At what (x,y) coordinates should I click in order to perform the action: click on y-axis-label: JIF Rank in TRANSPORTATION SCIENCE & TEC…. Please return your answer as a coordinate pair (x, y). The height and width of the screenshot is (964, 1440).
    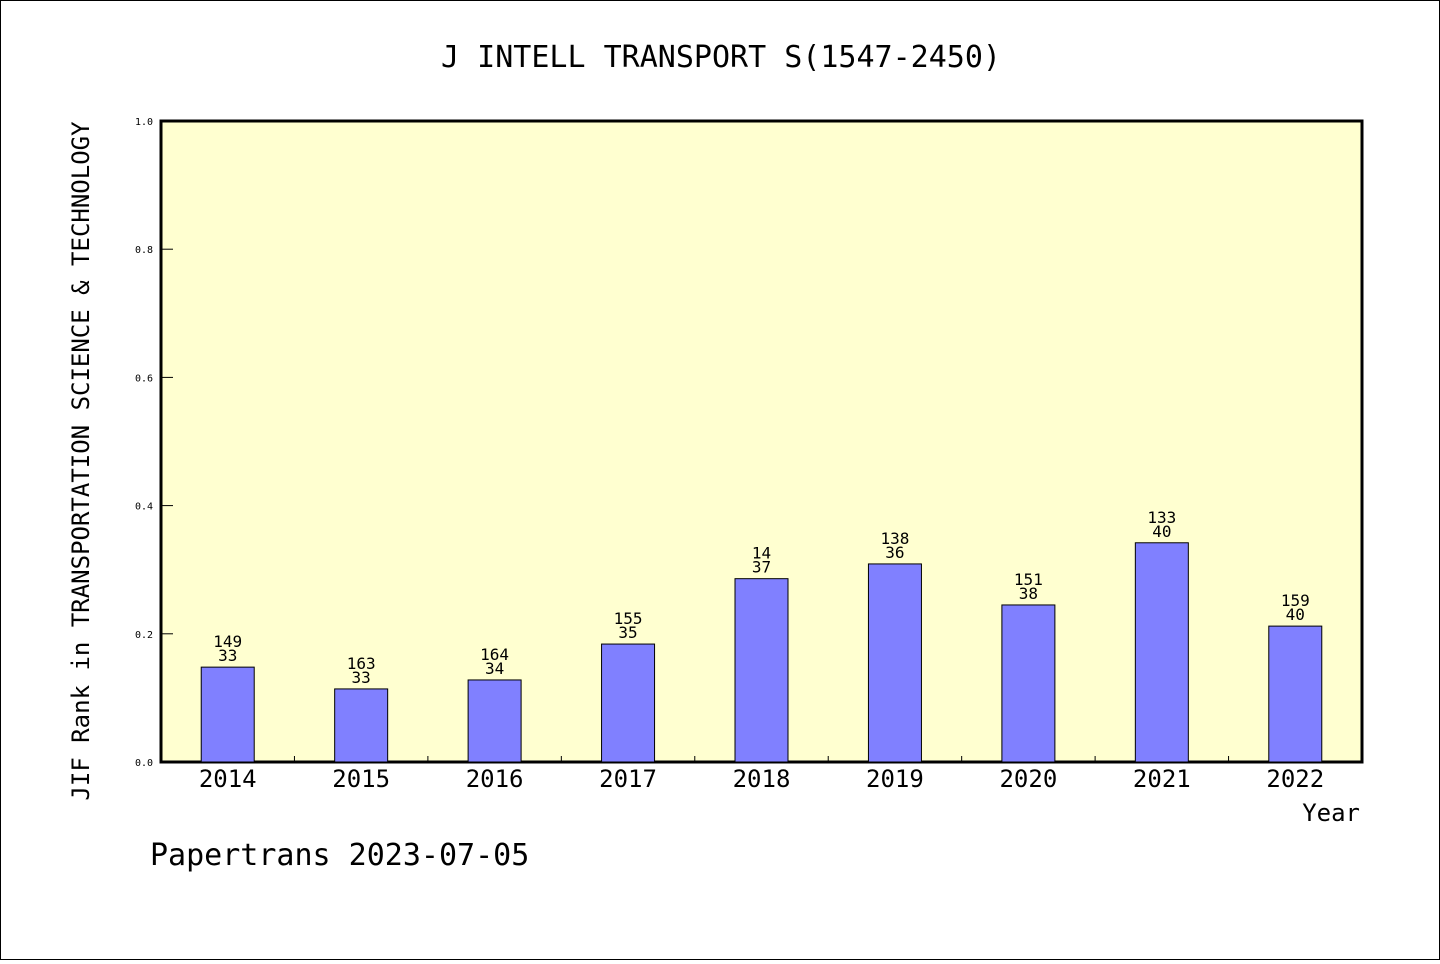
    Looking at the image, I should click on (81, 461).